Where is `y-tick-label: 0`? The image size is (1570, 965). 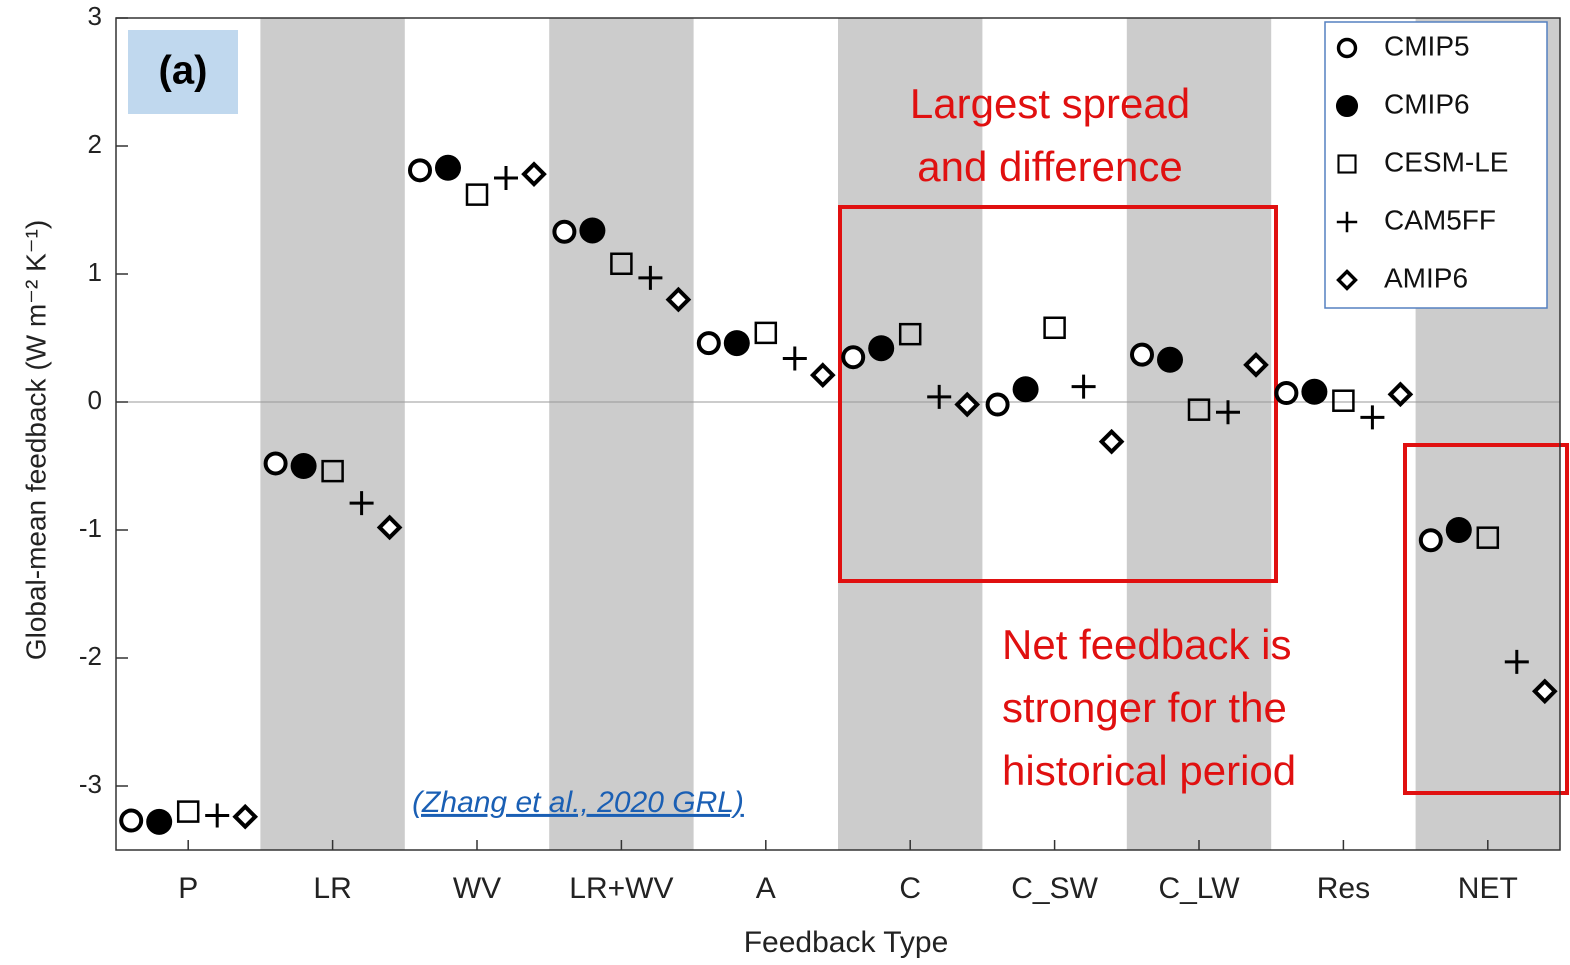
y-tick-label: 0 is located at coordinates (95, 400).